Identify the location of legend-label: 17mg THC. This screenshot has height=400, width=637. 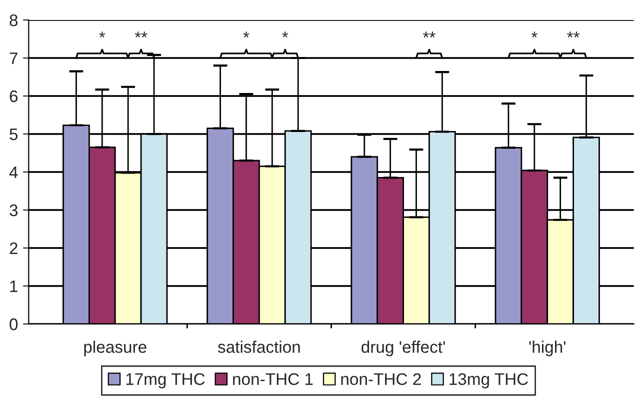
(165, 380).